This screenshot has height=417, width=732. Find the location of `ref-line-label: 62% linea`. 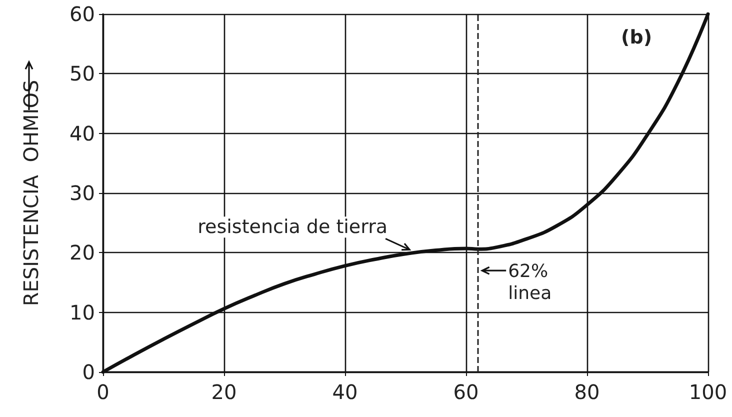

ref-line-label: 62% linea is located at coordinates (530, 282).